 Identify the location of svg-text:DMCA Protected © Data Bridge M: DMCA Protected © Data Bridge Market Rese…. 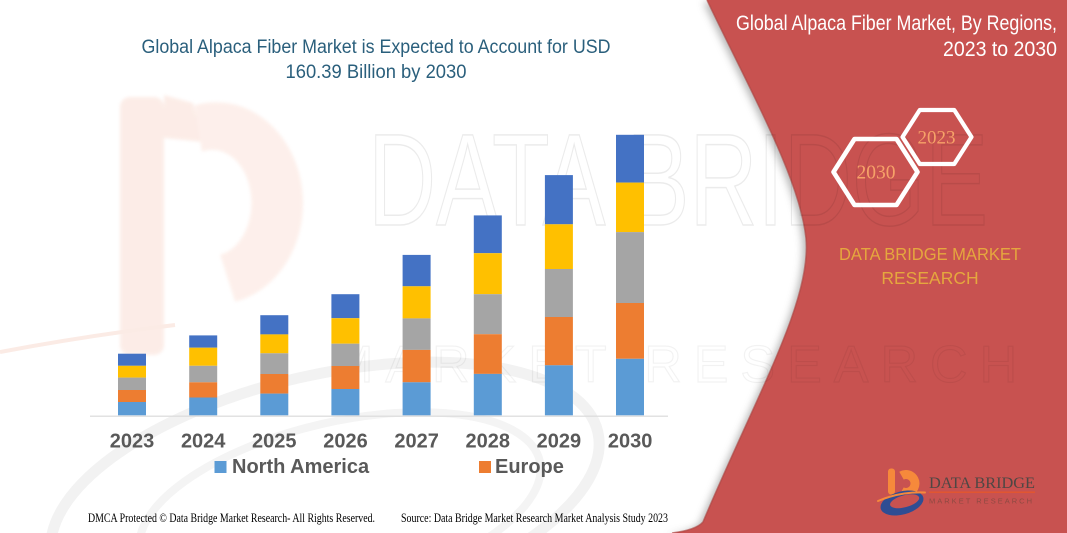
(231, 517).